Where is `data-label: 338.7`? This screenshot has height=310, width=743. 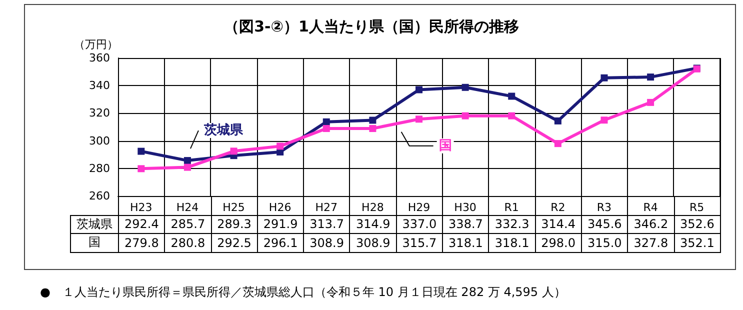 data-label: 338.7 is located at coordinates (465, 224).